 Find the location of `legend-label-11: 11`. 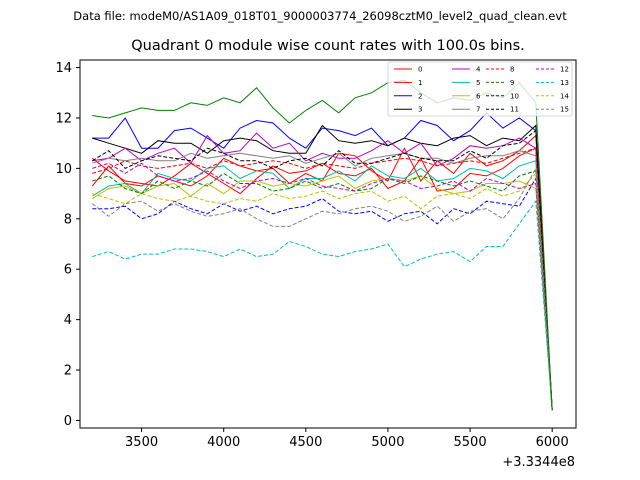

legend-label-11: 11 is located at coordinates (514, 110).